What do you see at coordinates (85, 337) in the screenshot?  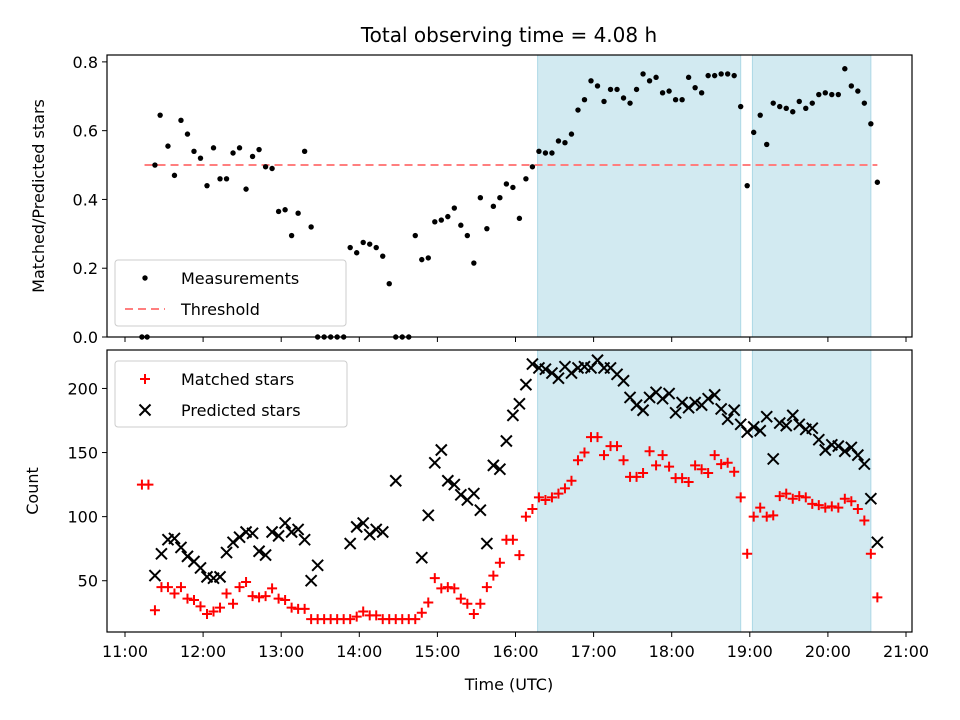 I see `y-tick-label: 0.0` at bounding box center [85, 337].